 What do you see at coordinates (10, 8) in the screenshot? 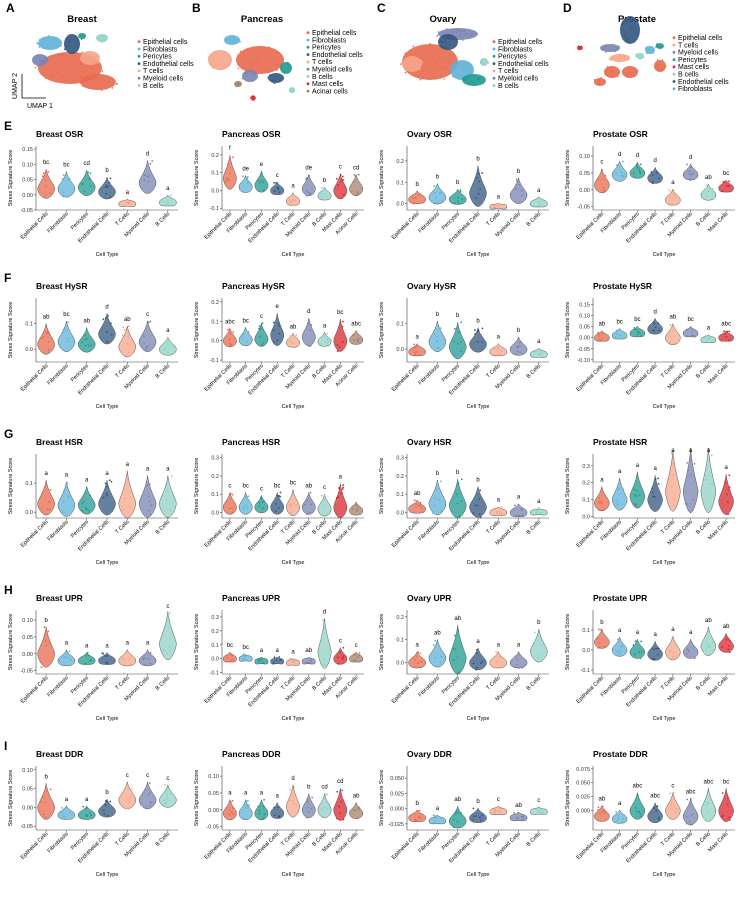
I see `panel-letter: A` at bounding box center [10, 8].